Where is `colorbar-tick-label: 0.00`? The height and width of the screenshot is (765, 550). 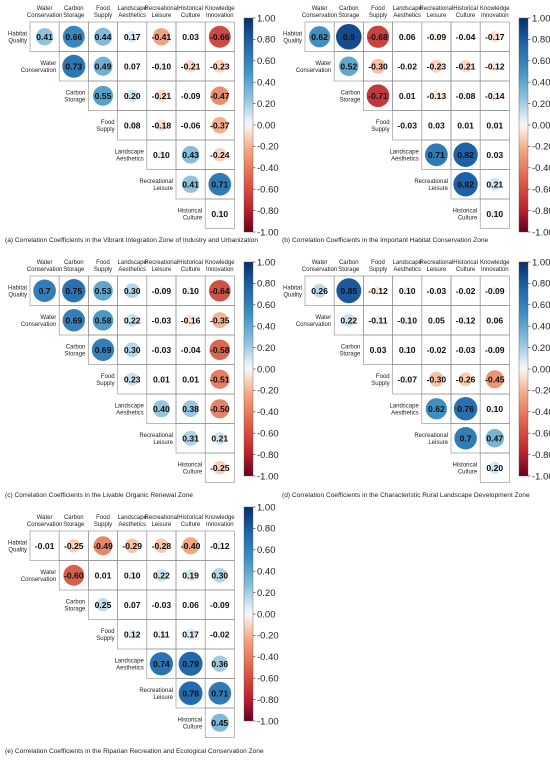
colorbar-tick-label: 0.00 is located at coordinates (541, 125).